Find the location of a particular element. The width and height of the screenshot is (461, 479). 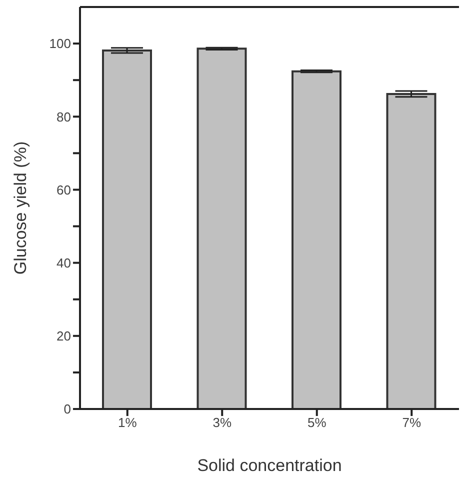

y-tick-label: 100 is located at coordinates (60, 44).